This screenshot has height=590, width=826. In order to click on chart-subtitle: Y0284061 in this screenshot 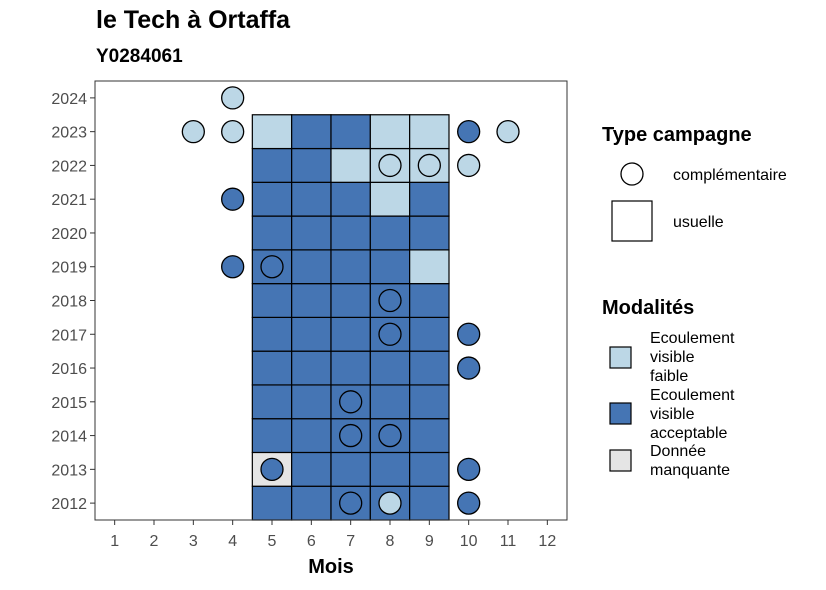, I will do `click(139, 56)`.